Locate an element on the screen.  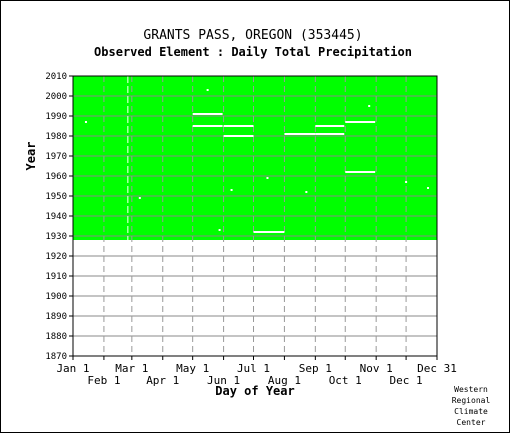
x-tick-label: May 1 is located at coordinates (192, 368).